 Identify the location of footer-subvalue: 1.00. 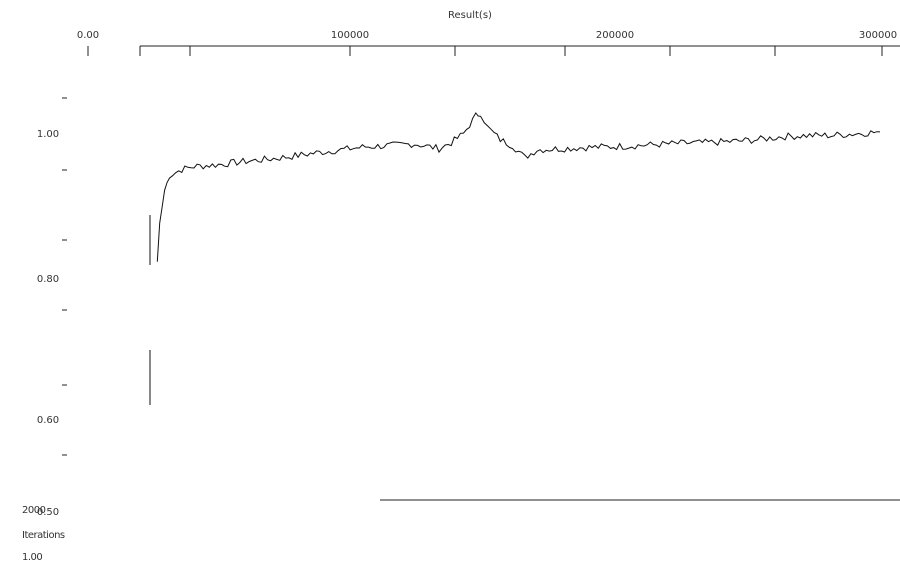
(32, 557).